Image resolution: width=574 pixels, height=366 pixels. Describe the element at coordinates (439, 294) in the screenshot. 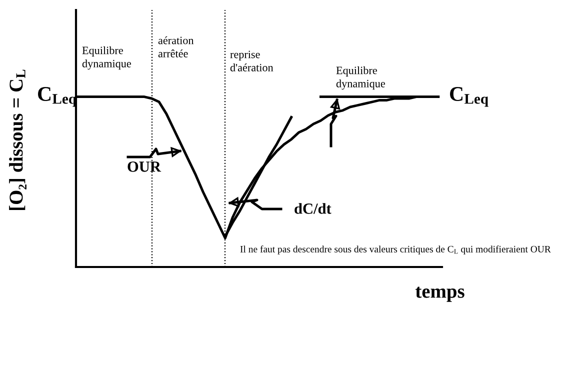

I see `x-axis-title: temps` at that location.